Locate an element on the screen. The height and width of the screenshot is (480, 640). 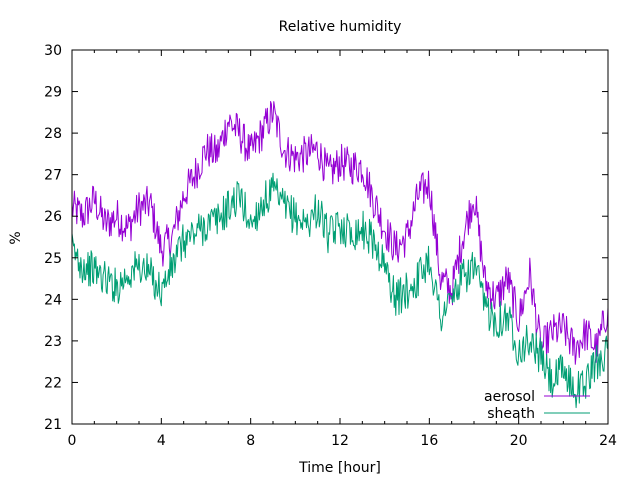
y-tick-label: 25 is located at coordinates (53, 259).